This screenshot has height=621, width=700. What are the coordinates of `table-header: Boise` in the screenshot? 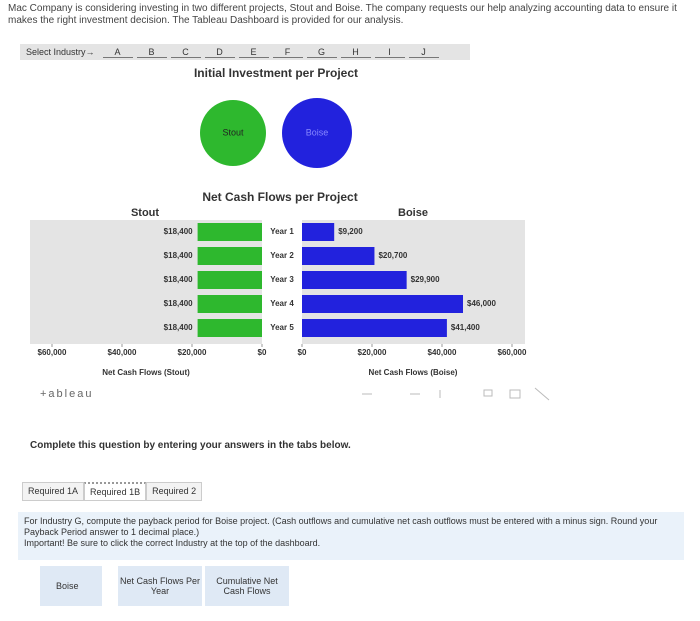 It's located at (71, 586).